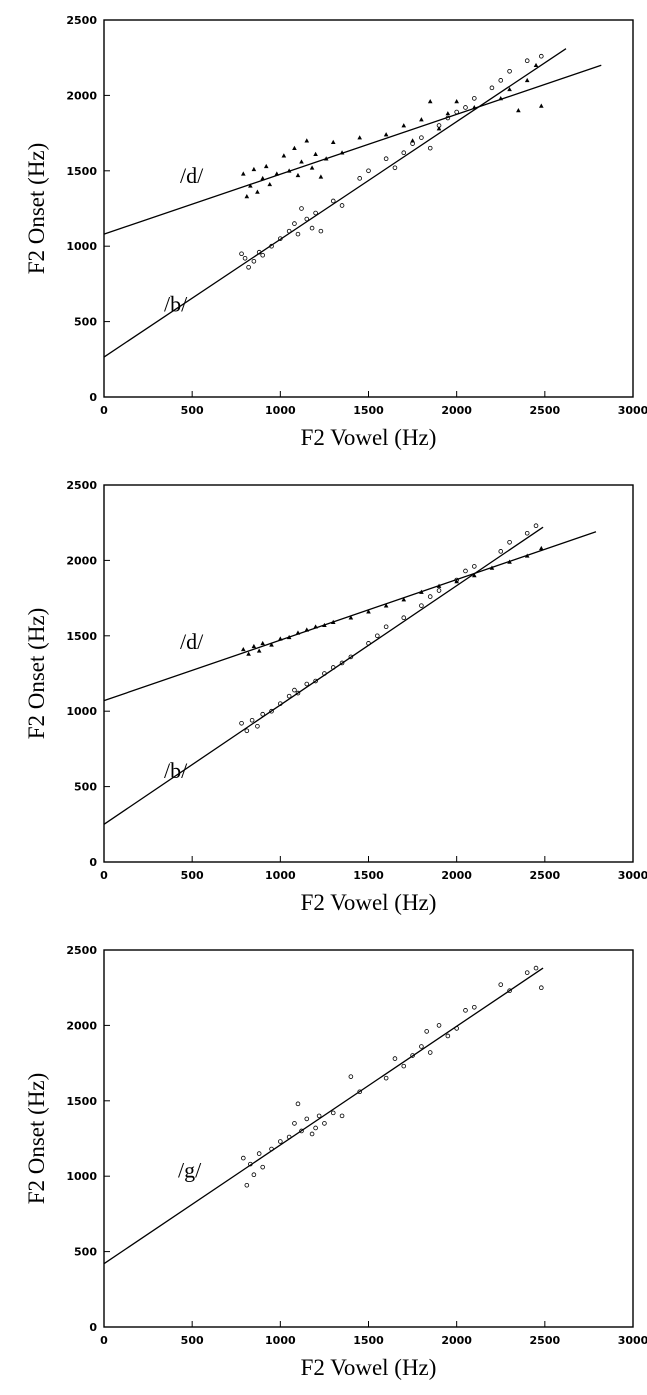 The width and height of the screenshot is (647, 1395). Describe the element at coordinates (85, 322) in the screenshot. I see `y-tick-label: 500` at that location.